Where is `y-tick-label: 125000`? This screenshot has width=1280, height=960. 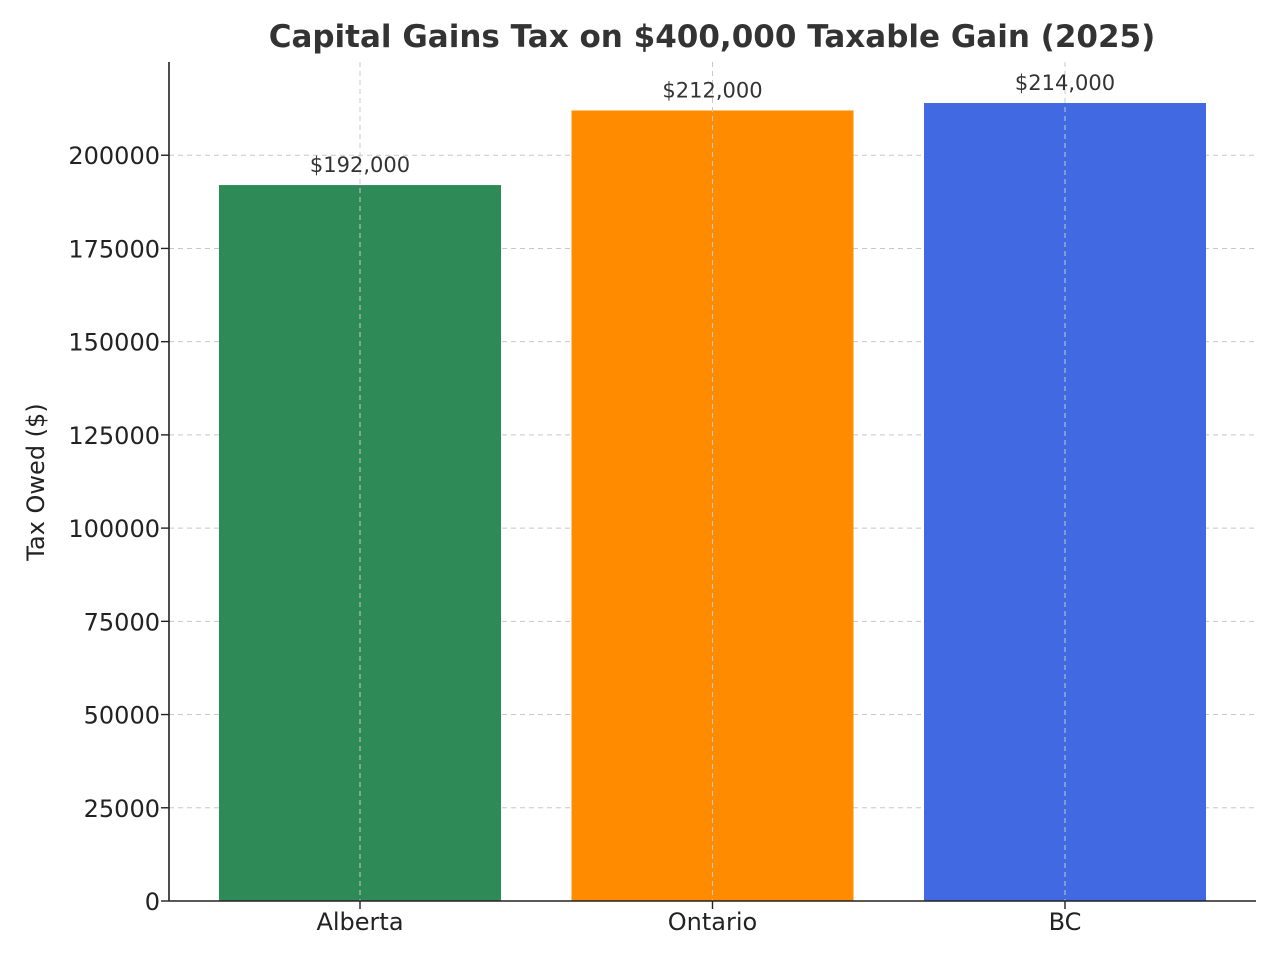 y-tick-label: 125000 is located at coordinates (114, 436).